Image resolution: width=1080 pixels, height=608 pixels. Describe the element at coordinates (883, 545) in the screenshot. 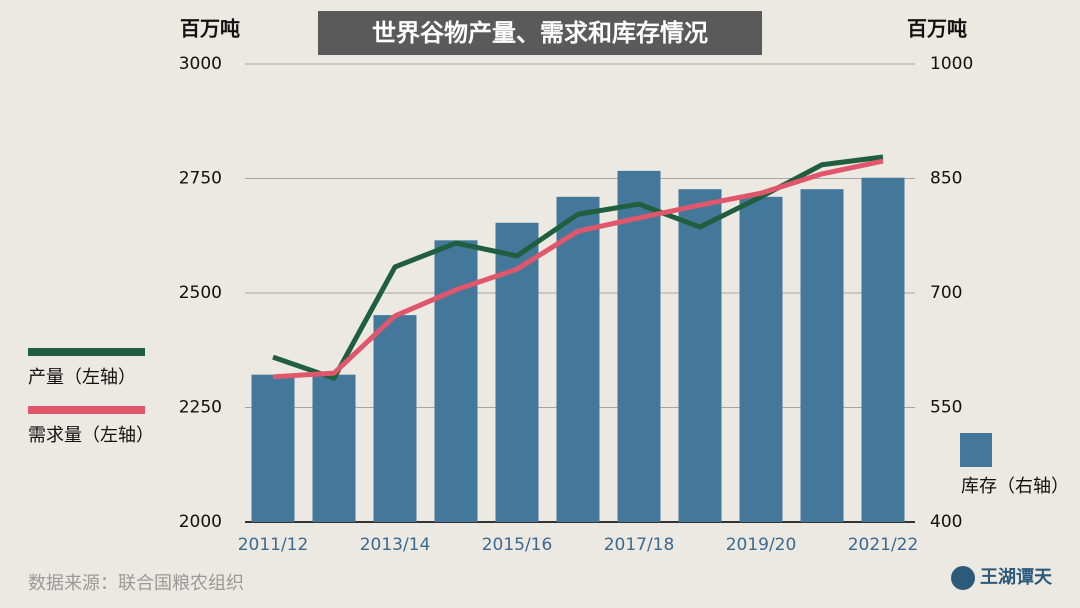

I see `x-tick-label: 2021/22` at that location.